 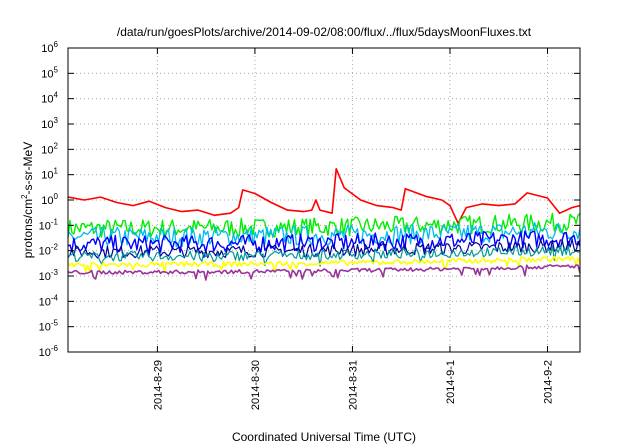 I want to click on y-tick-label: 10², so click(x=49, y=148).